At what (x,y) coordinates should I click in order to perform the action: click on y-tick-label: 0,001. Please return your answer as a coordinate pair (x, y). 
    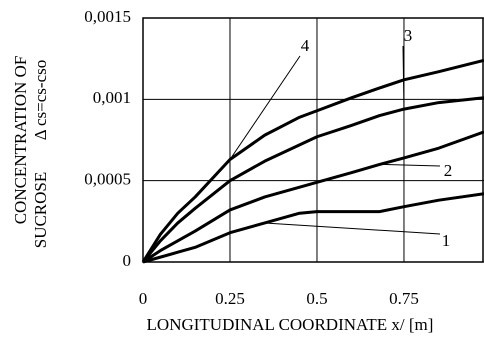
    Looking at the image, I should click on (112, 97).